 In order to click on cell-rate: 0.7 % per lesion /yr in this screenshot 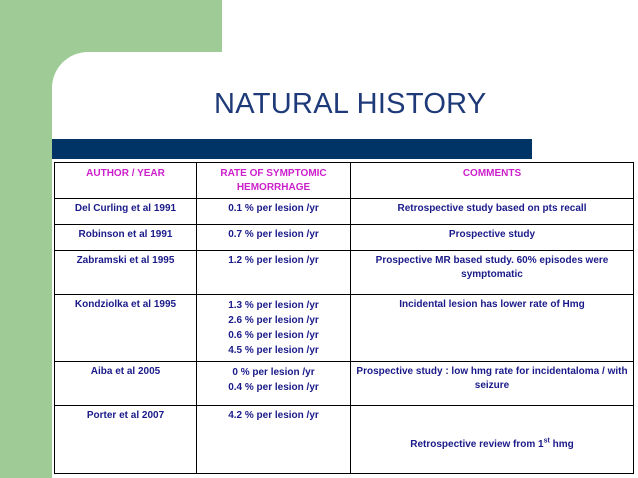, I will do `click(273, 237)`.